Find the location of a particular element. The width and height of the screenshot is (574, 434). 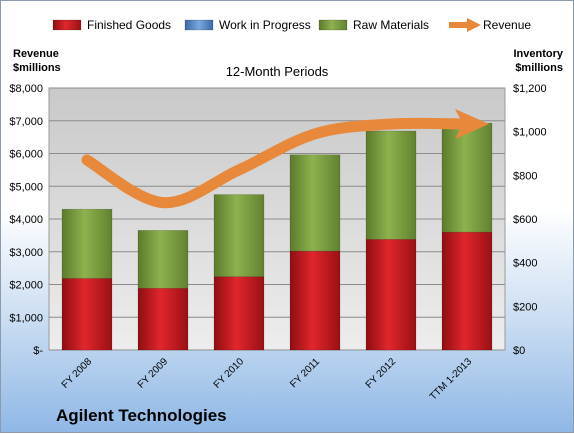

left-axis-tick-label: $3,000 is located at coordinates (26, 253).